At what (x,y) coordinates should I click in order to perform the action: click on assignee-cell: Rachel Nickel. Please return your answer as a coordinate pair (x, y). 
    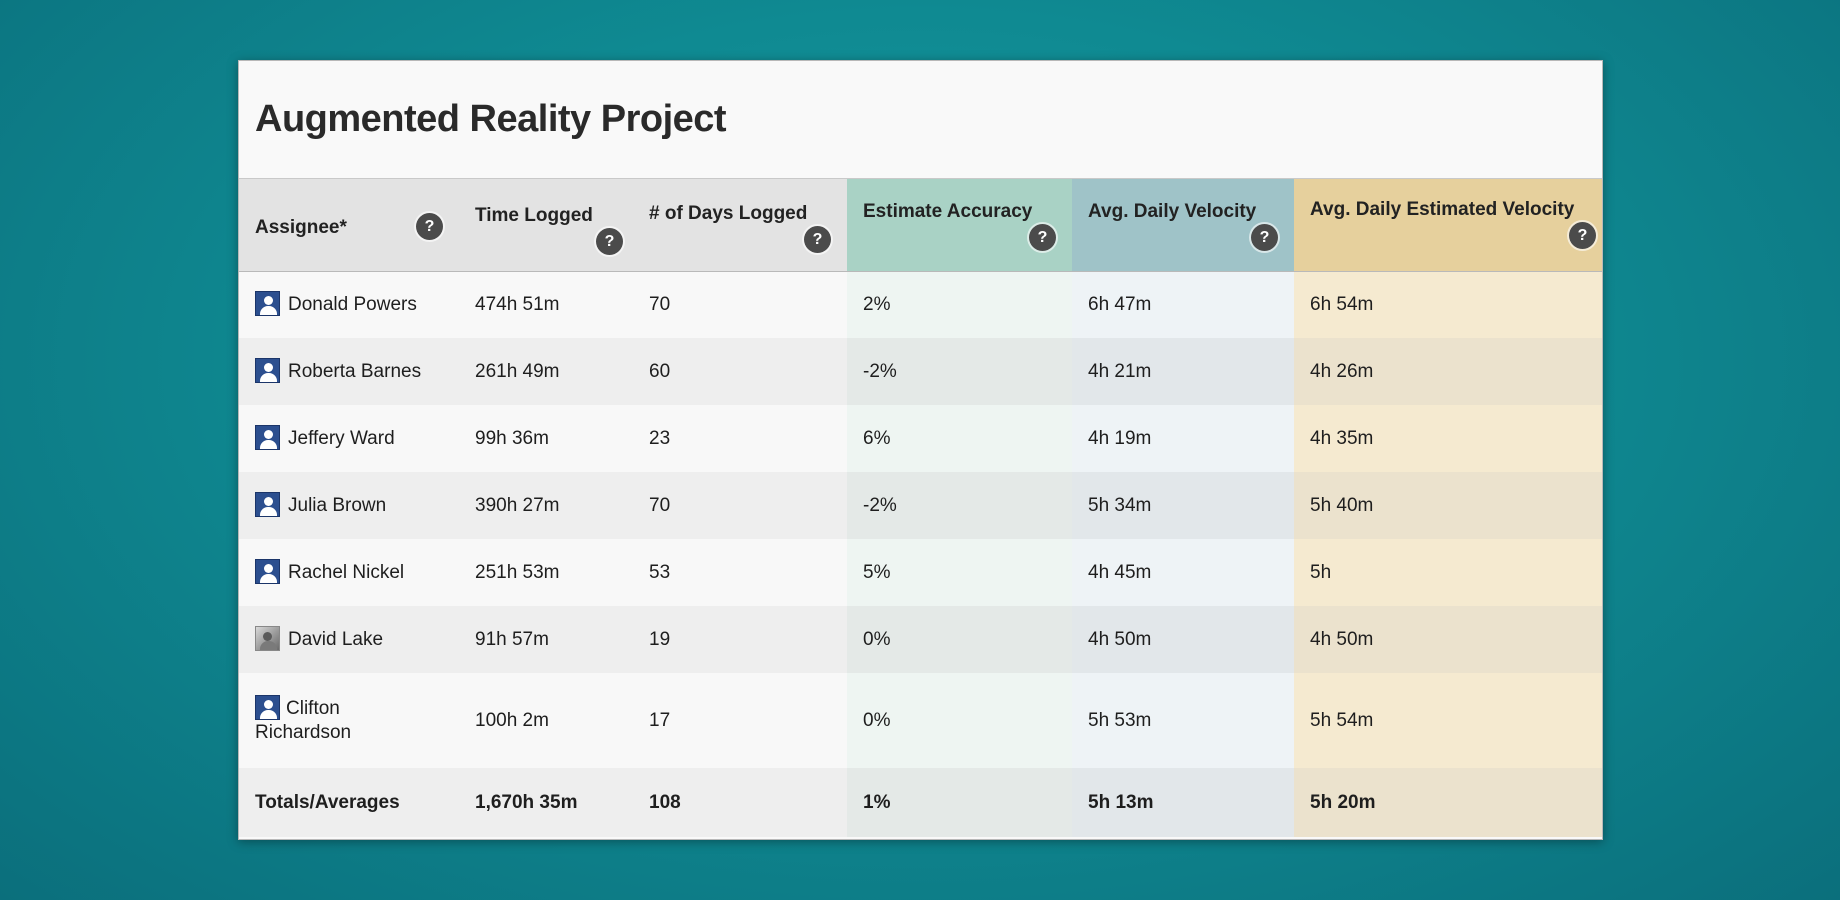
    Looking at the image, I should click on (349, 572).